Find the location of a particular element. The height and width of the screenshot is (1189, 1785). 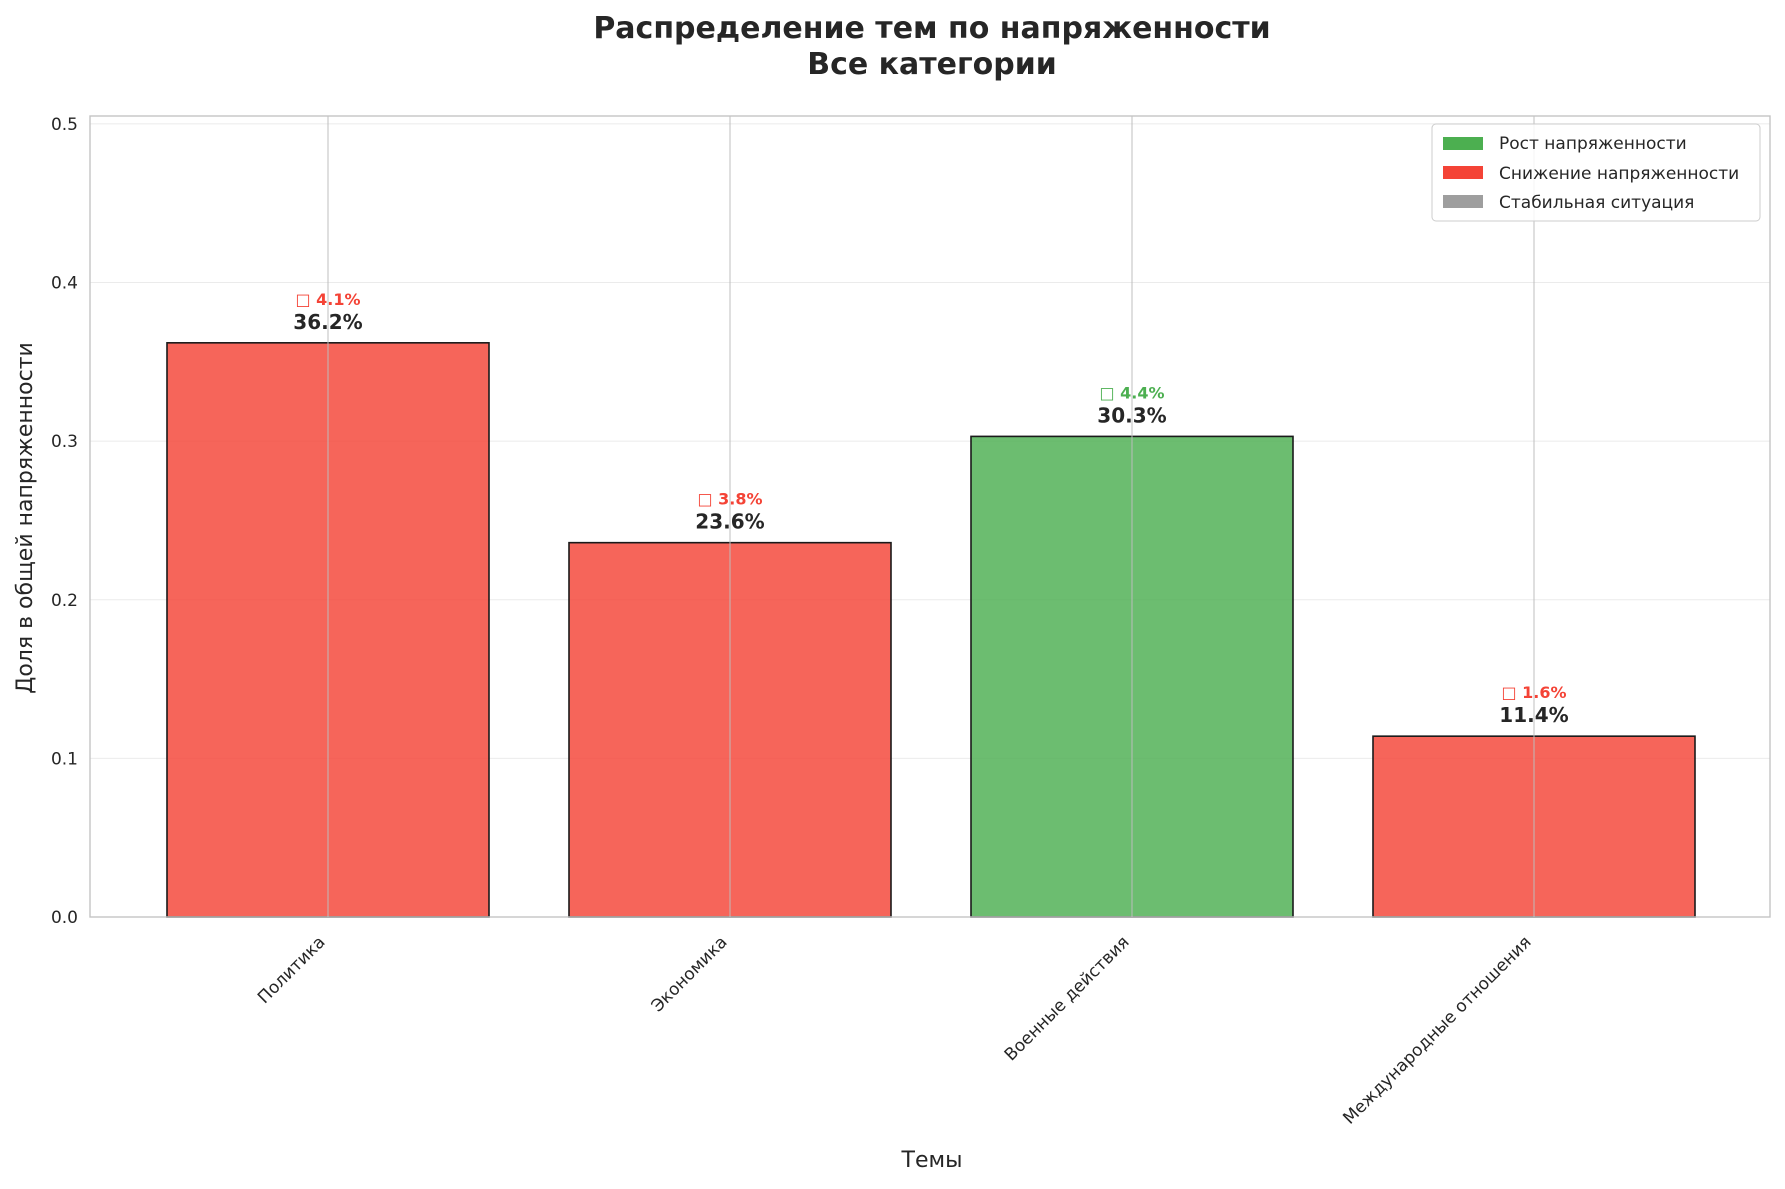

value-label-1: 23.6% is located at coordinates (729, 522).